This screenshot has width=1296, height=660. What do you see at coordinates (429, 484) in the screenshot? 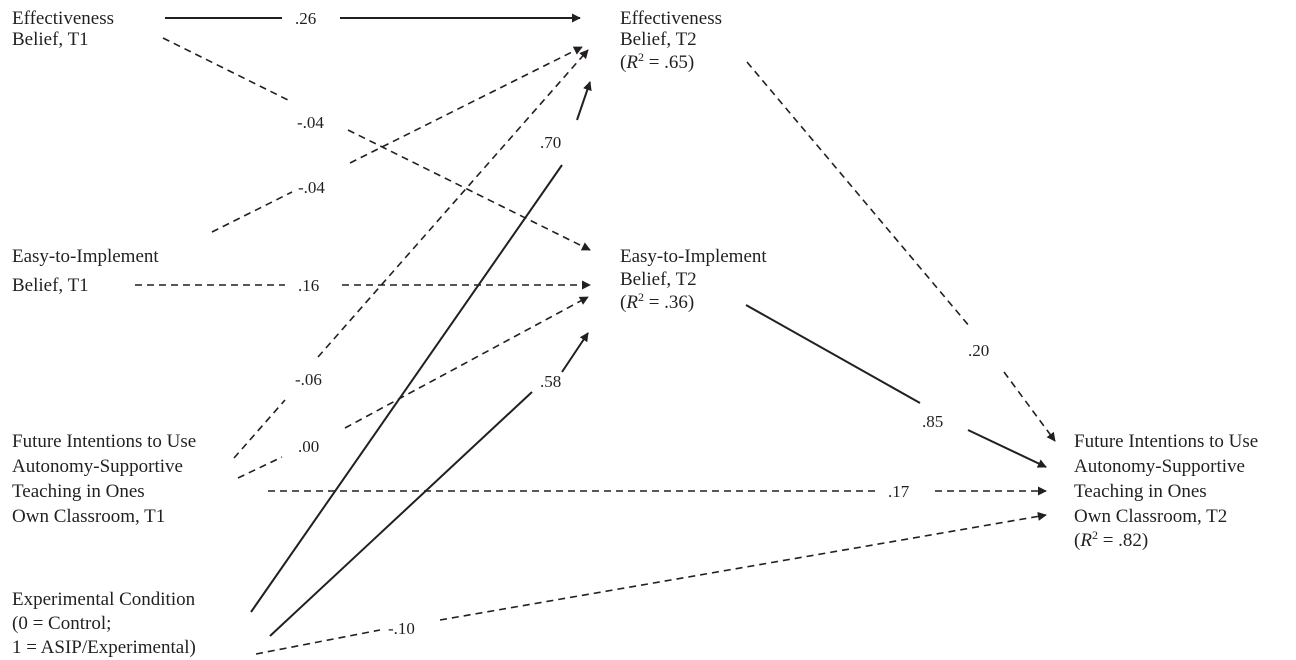
I see `path-exp-easy2` at bounding box center [429, 484].